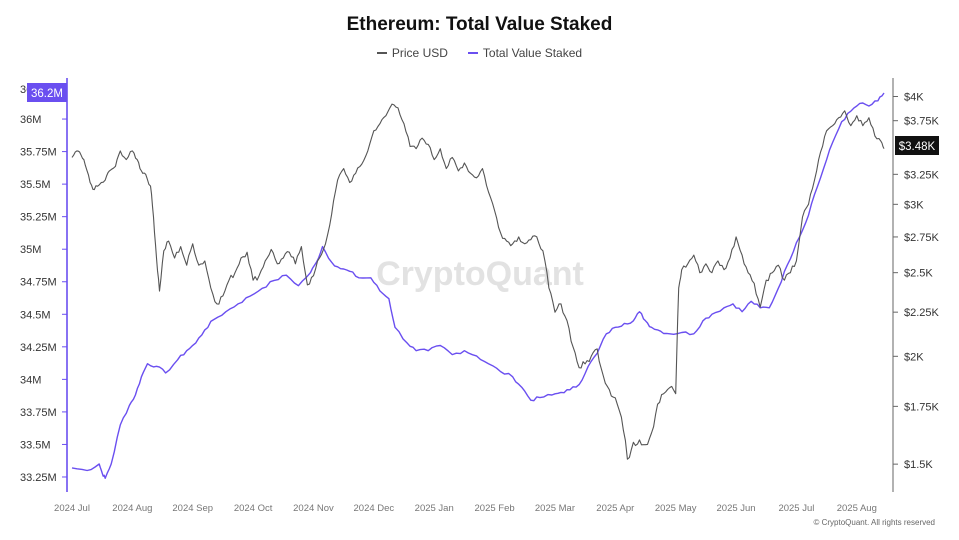 Image resolution: width=959 pixels, height=540 pixels. What do you see at coordinates (480, 274) in the screenshot?
I see `watermark: CryptoQuant` at bounding box center [480, 274].